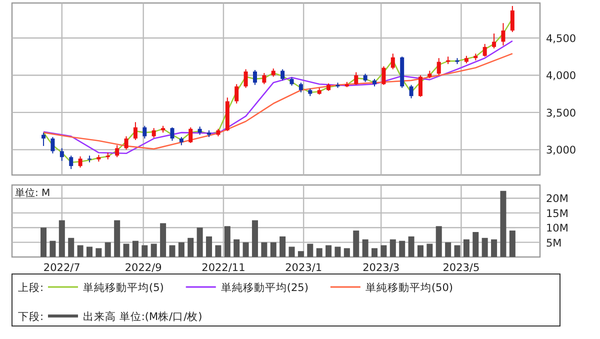  What do you see at coordinates (143, 268) in the screenshot?
I see `x-tick-label: 2022/9` at bounding box center [143, 268].